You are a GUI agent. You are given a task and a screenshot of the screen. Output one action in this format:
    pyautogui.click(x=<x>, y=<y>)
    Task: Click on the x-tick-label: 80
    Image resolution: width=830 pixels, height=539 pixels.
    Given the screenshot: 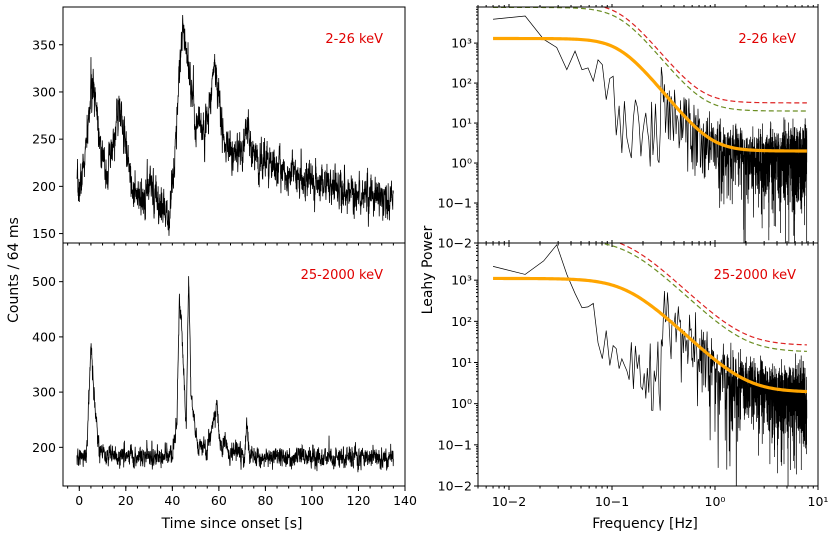 What is the action you would take?
    pyautogui.click(x=265, y=500)
    